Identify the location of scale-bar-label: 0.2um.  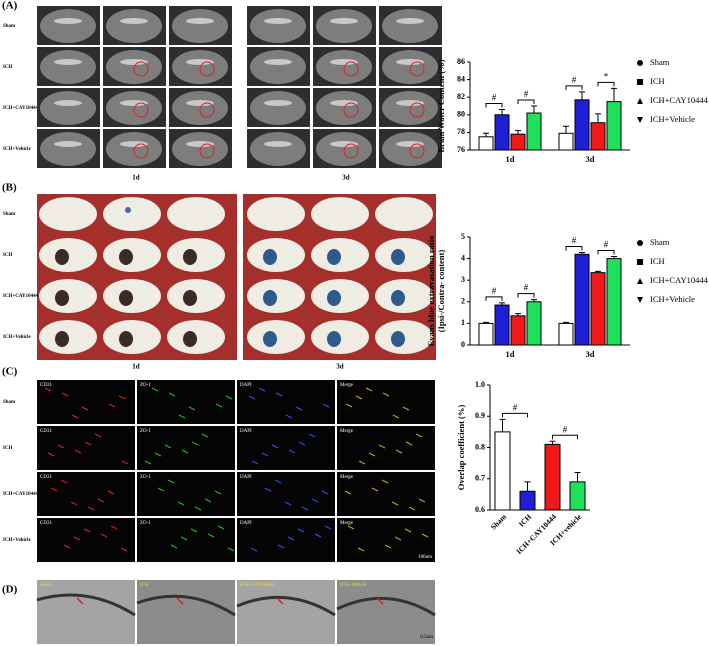
(426, 637).